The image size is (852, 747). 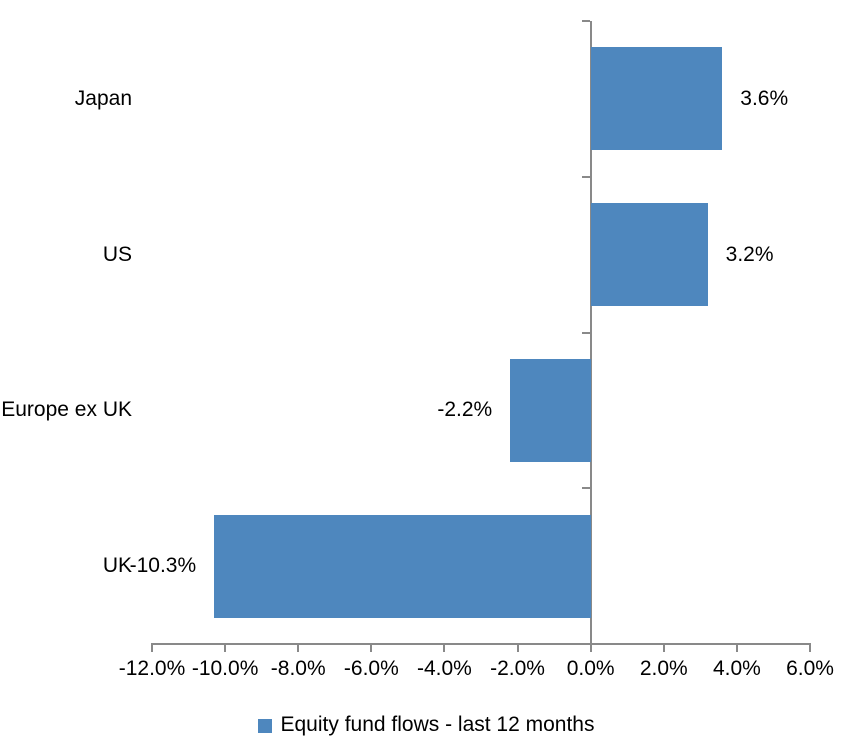 What do you see at coordinates (590, 668) in the screenshot?
I see `x-tick-label: 0.0%` at bounding box center [590, 668].